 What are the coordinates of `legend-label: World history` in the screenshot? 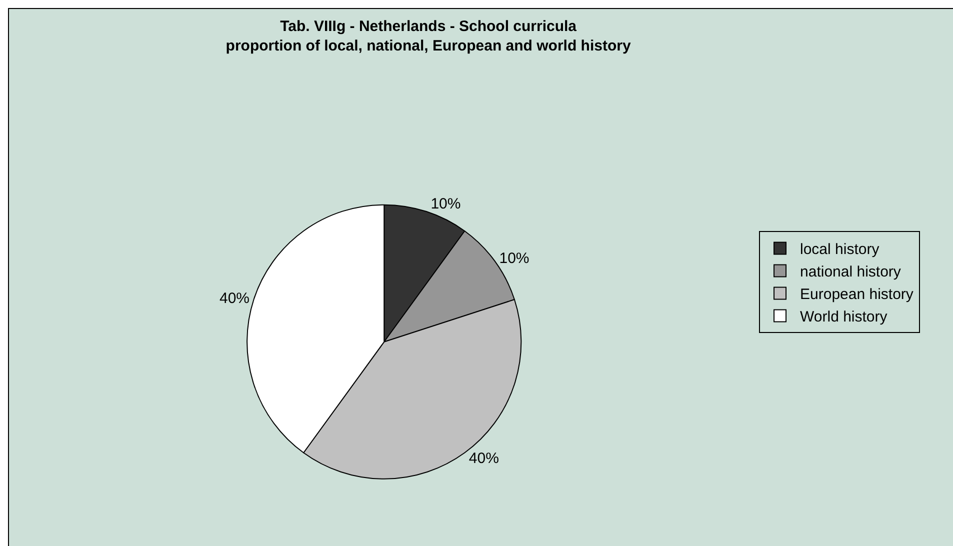 It's located at (844, 317).